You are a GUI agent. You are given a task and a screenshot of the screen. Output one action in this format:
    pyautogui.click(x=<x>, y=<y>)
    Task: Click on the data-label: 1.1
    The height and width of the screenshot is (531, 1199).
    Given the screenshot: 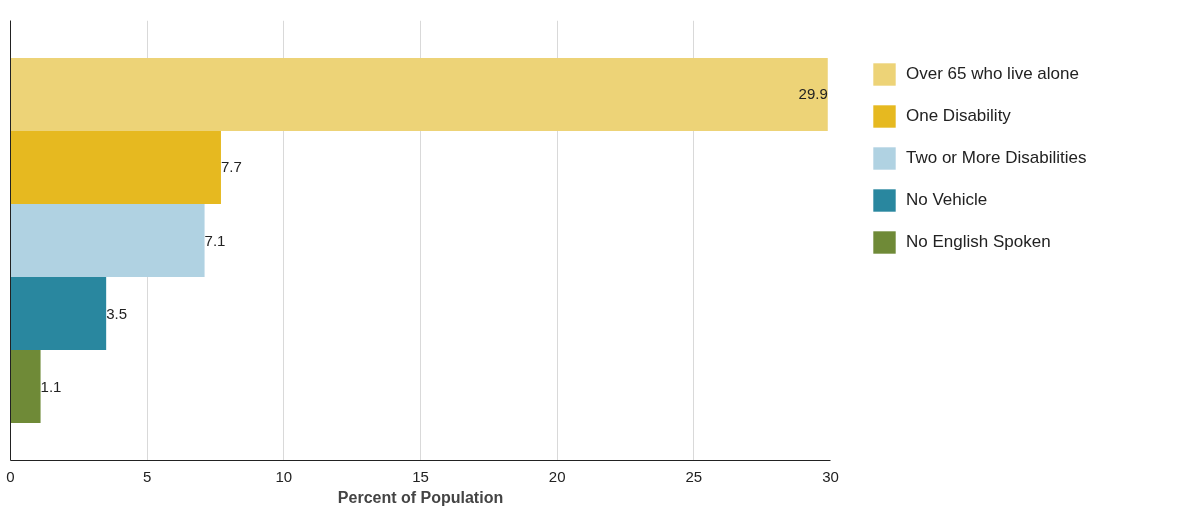 What is the action you would take?
    pyautogui.click(x=51, y=386)
    